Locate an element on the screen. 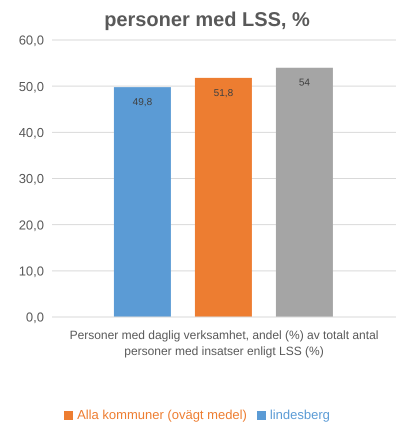  x-tick-label: Personer med daglig verksamhet, andel (%) av totalt antal personer med insatser enligt LSS (%) is located at coordinates (224, 343).